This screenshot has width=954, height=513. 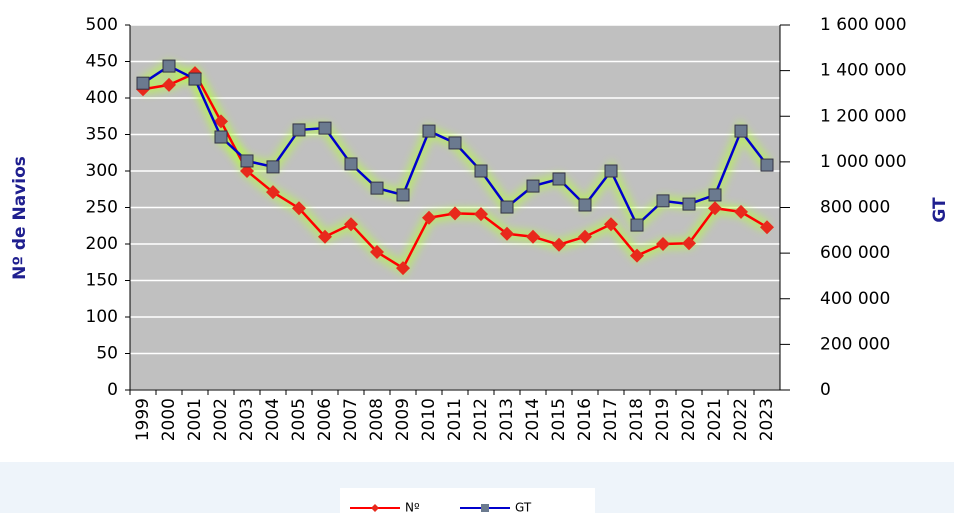 What do you see at coordinates (940, 210) in the screenshot?
I see `y2-axis-title: GT` at bounding box center [940, 210].